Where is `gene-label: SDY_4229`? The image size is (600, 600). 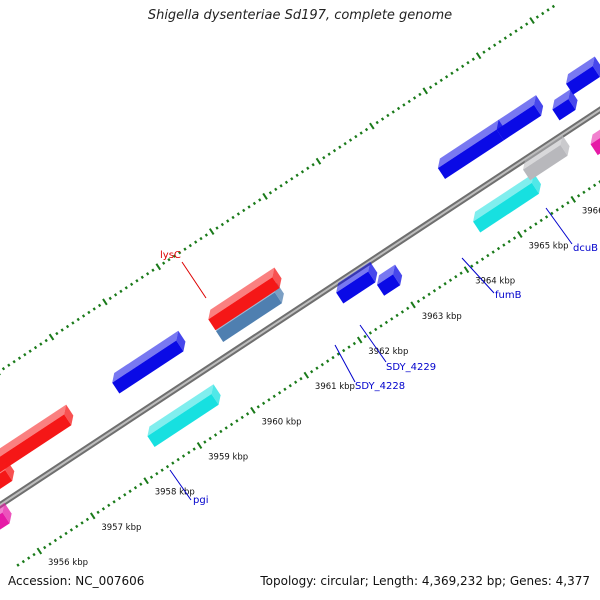
gene-label: SDY_4229 is located at coordinates (411, 367).